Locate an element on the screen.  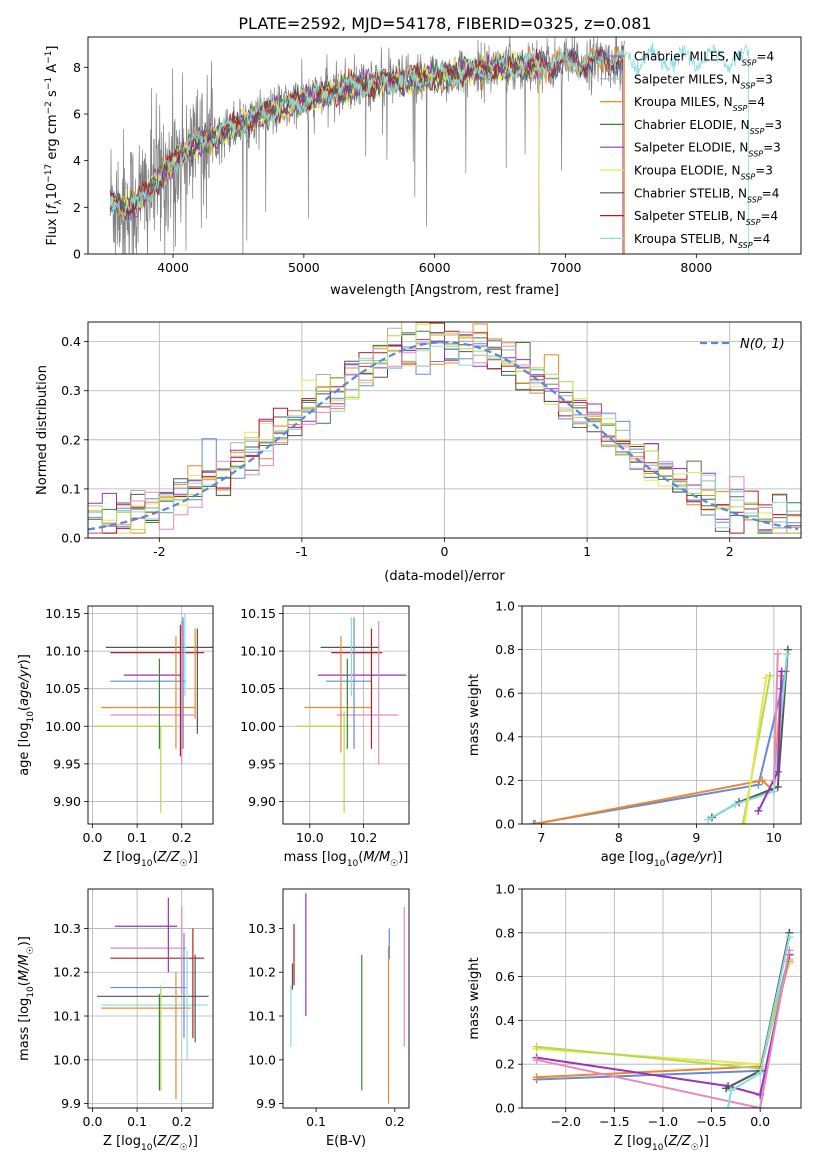
x-tick-label: −2.0 is located at coordinates (566, 1121).